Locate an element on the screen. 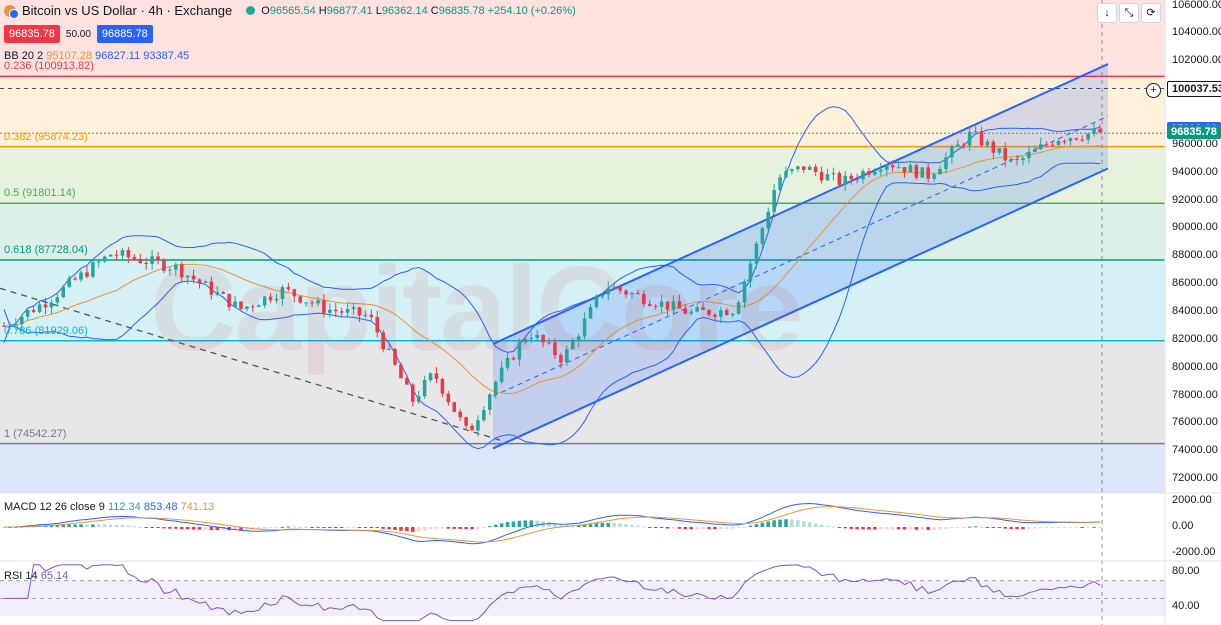  ohlc-low: 96362.14 is located at coordinates (404, 10).